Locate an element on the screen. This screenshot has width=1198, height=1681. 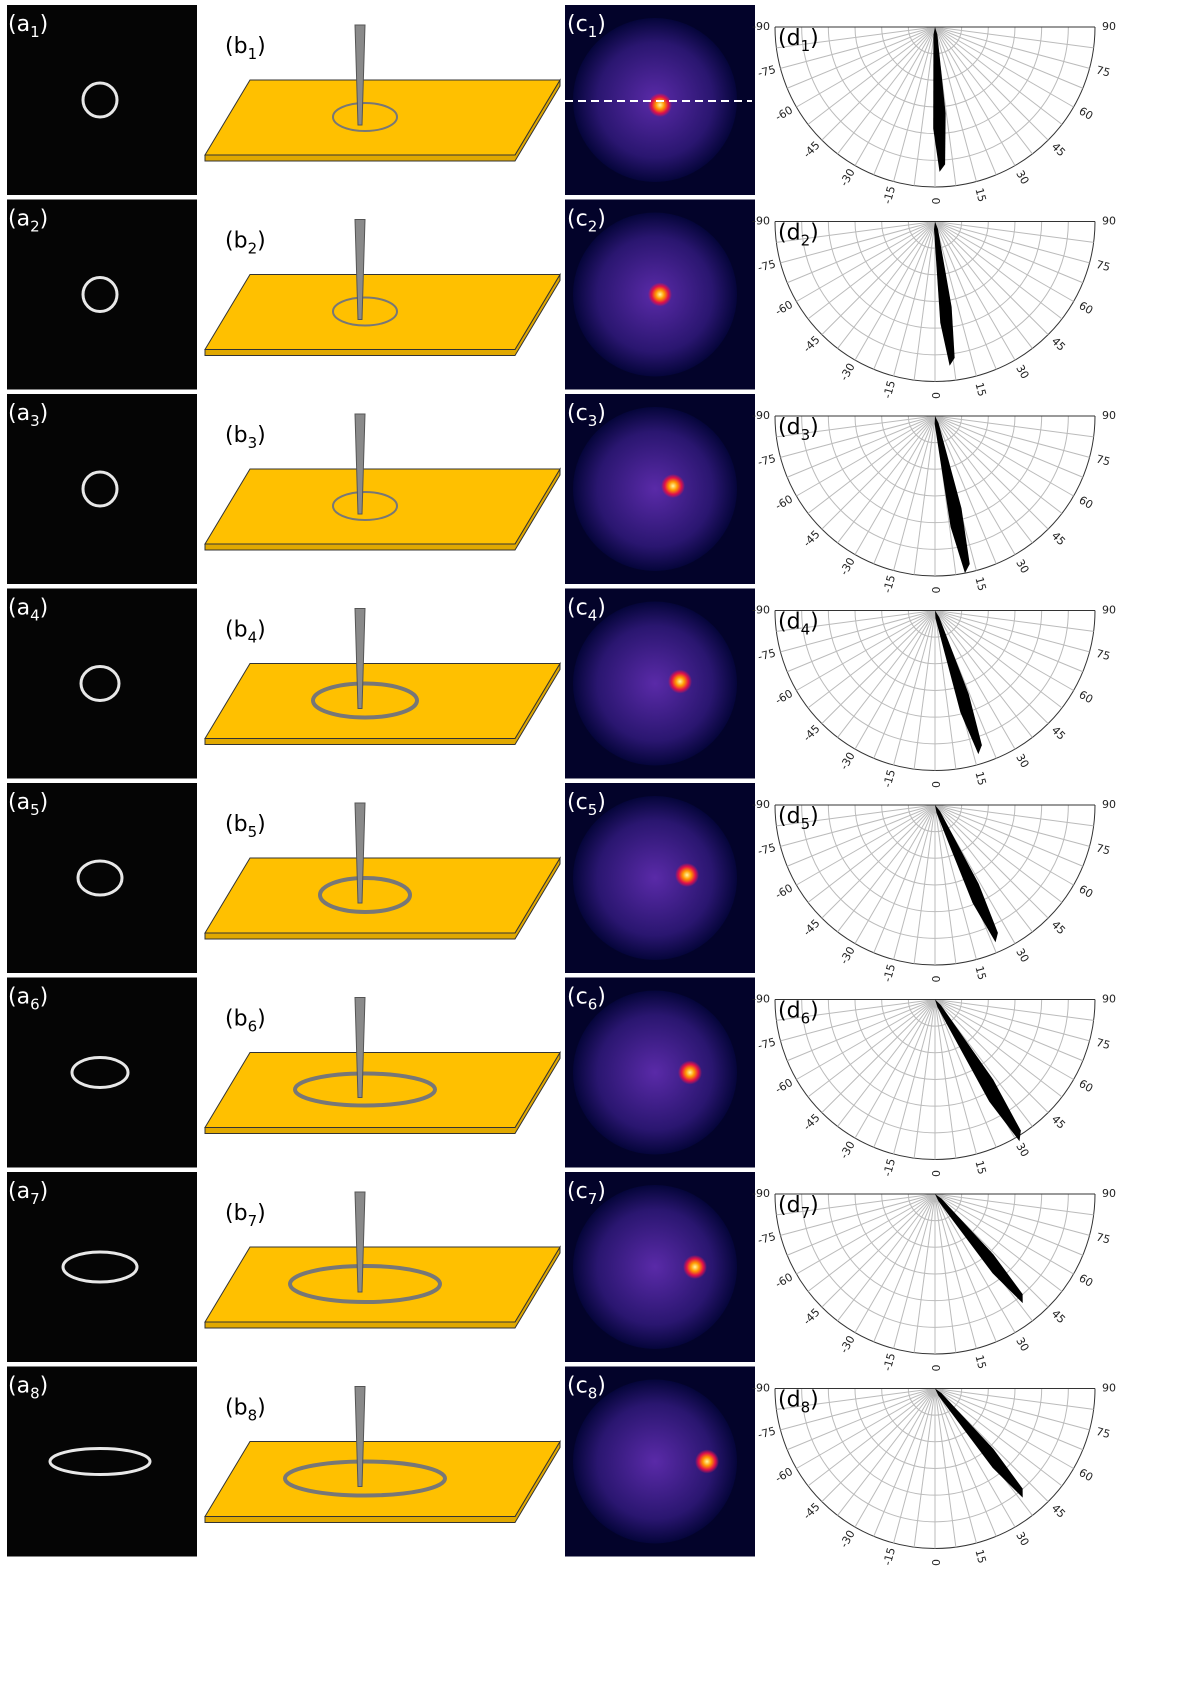
polar-tick-label: 45 is located at coordinates (1058, 1316).